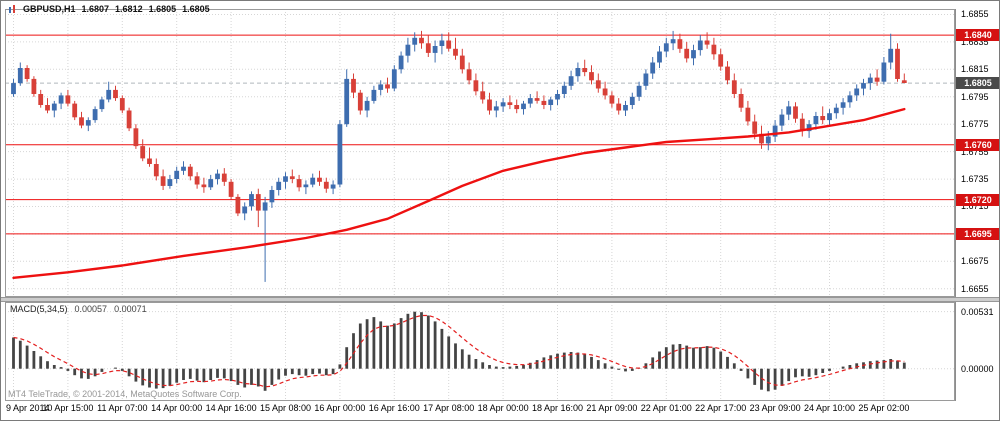 Image resolution: width=1000 pixels, height=421 pixels. Describe the element at coordinates (196, 9) in the screenshot. I see `close-value: 1.6805` at that location.